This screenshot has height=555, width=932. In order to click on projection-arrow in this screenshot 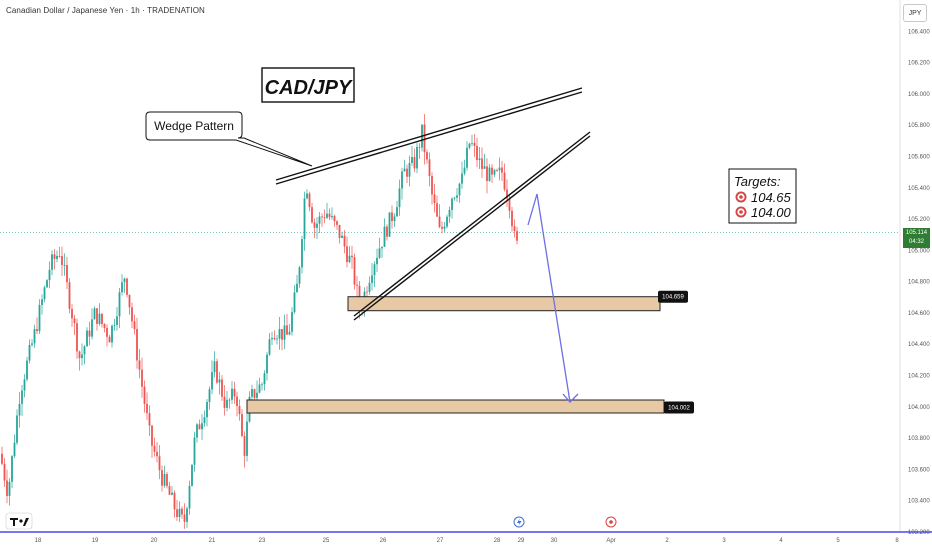, I will do `click(553, 298)`.